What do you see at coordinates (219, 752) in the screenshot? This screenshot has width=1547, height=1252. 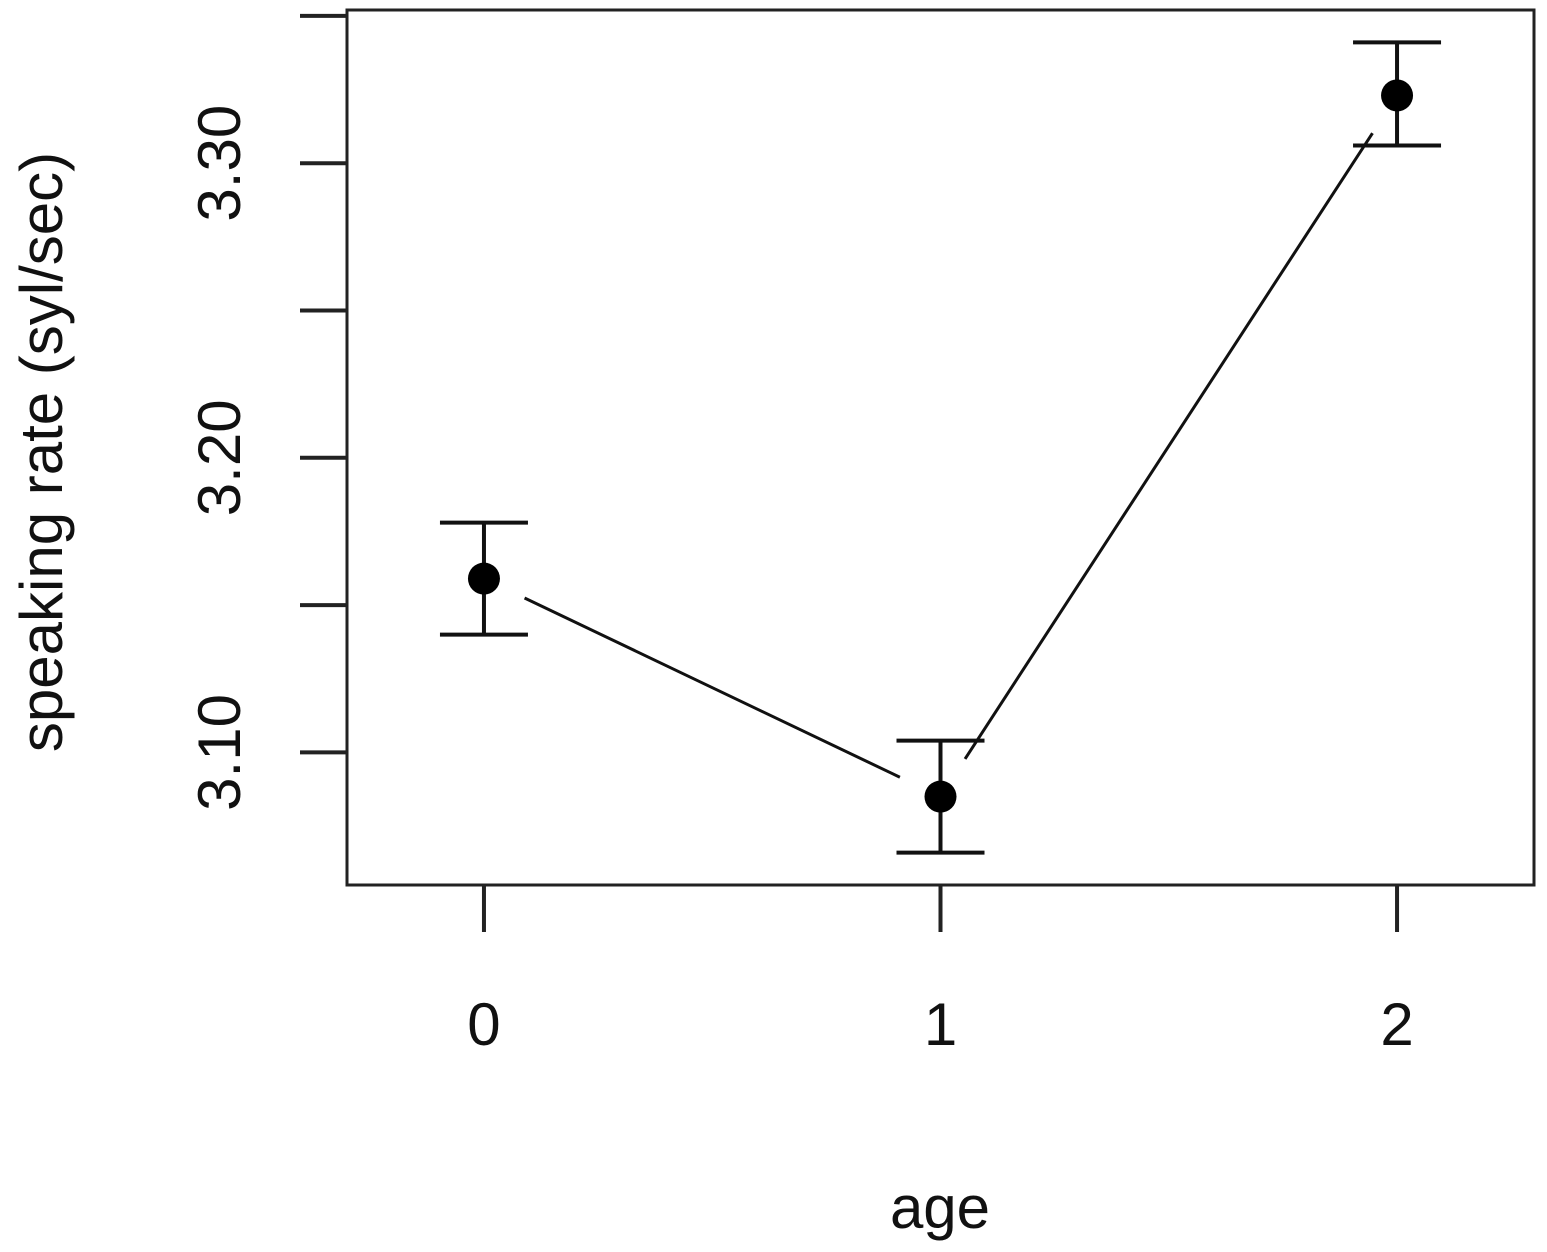 I see `y-tick-label: 3.10` at bounding box center [219, 752].